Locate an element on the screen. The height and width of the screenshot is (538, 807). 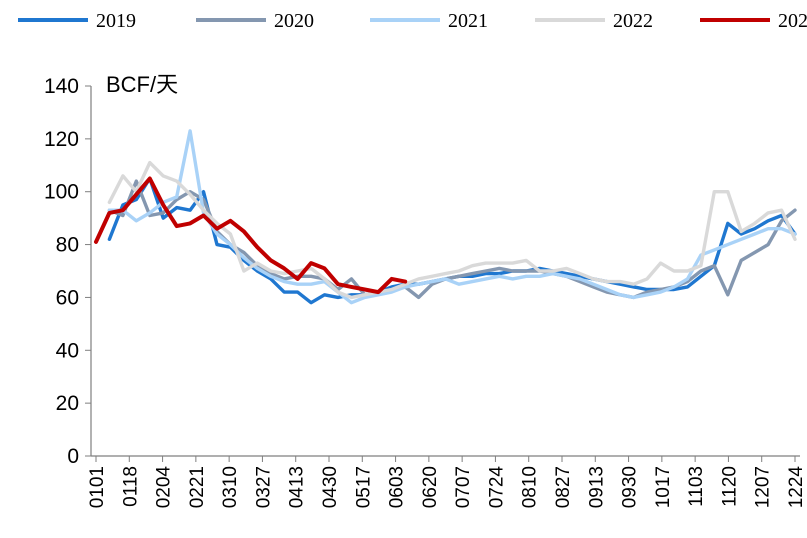
legend-label: 2023 is located at coordinates (792, 21).